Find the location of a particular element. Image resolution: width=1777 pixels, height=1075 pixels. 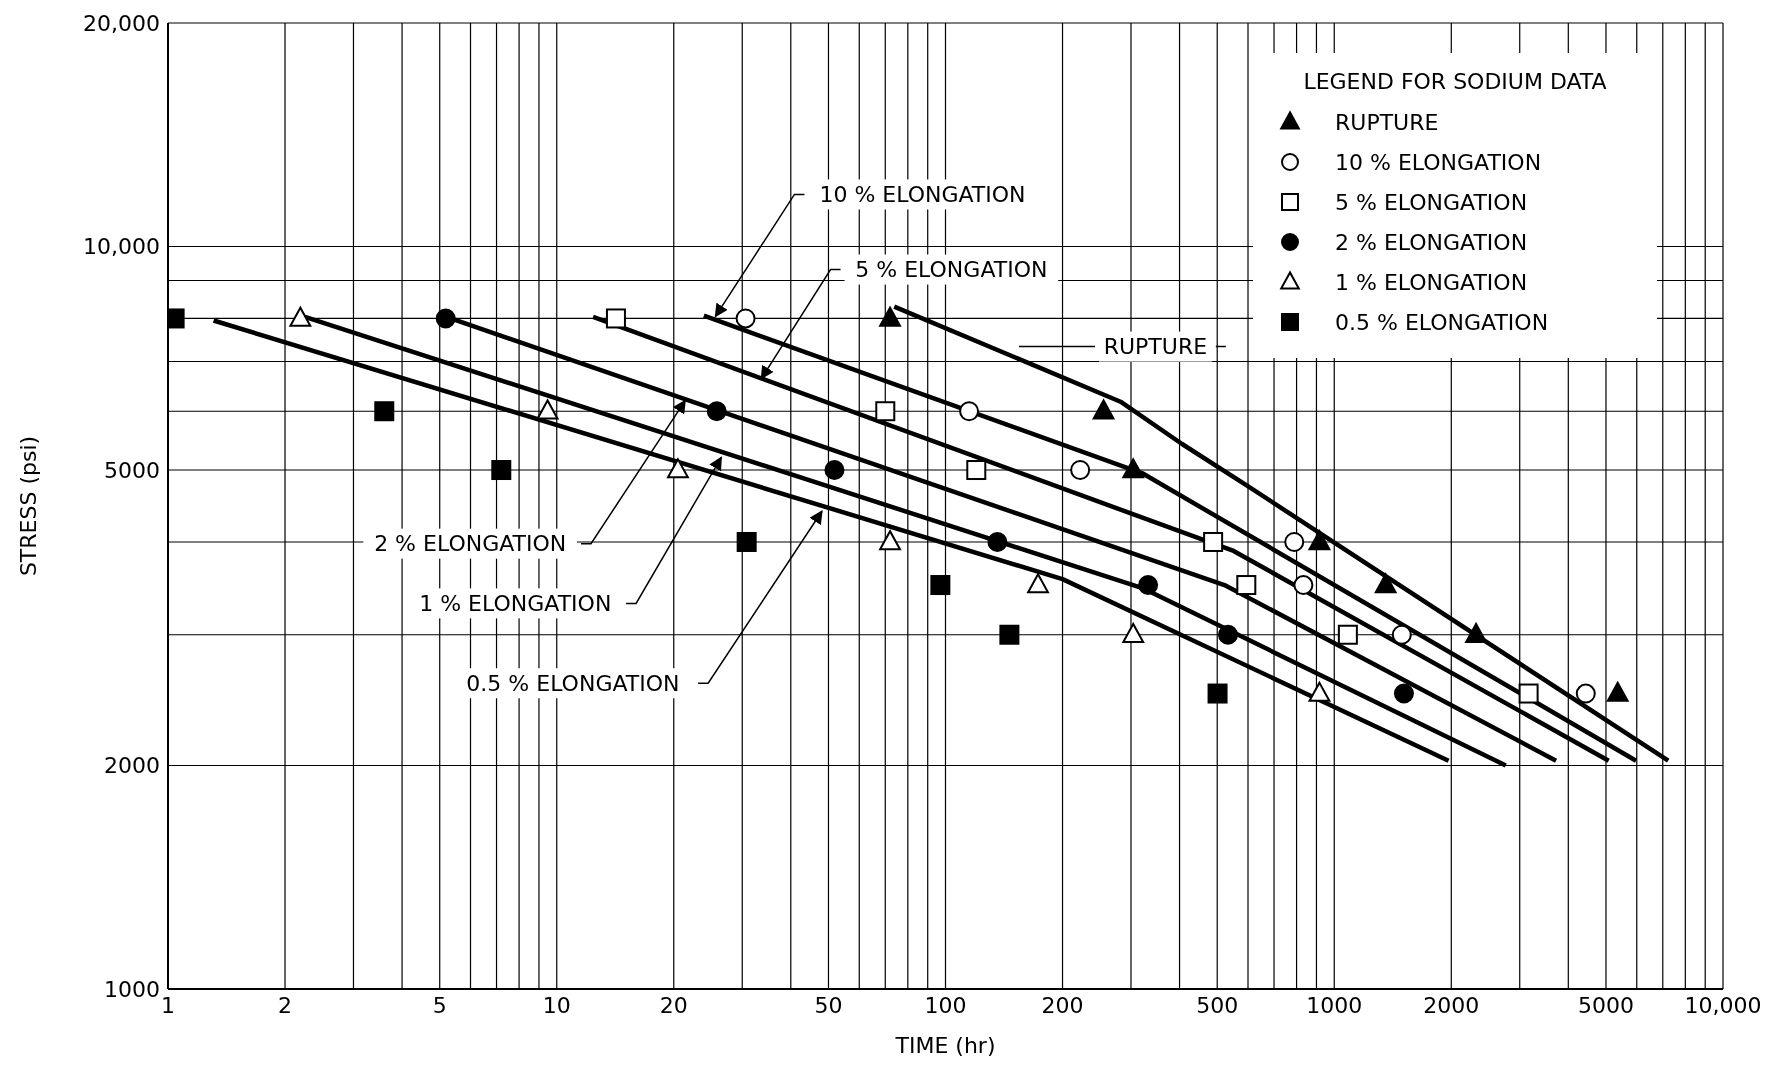

x-tick-label: 20 is located at coordinates (673, 1005).